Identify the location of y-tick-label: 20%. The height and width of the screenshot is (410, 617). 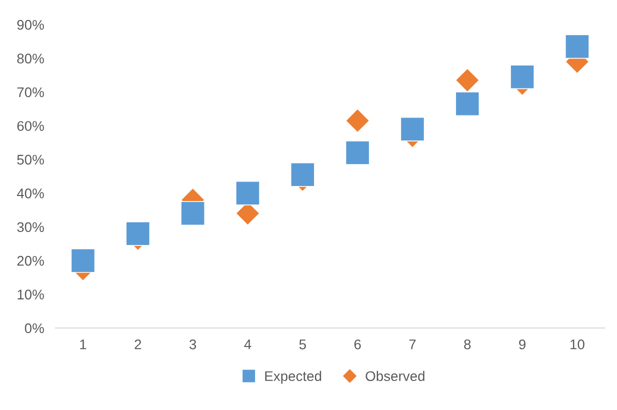
(30, 261).